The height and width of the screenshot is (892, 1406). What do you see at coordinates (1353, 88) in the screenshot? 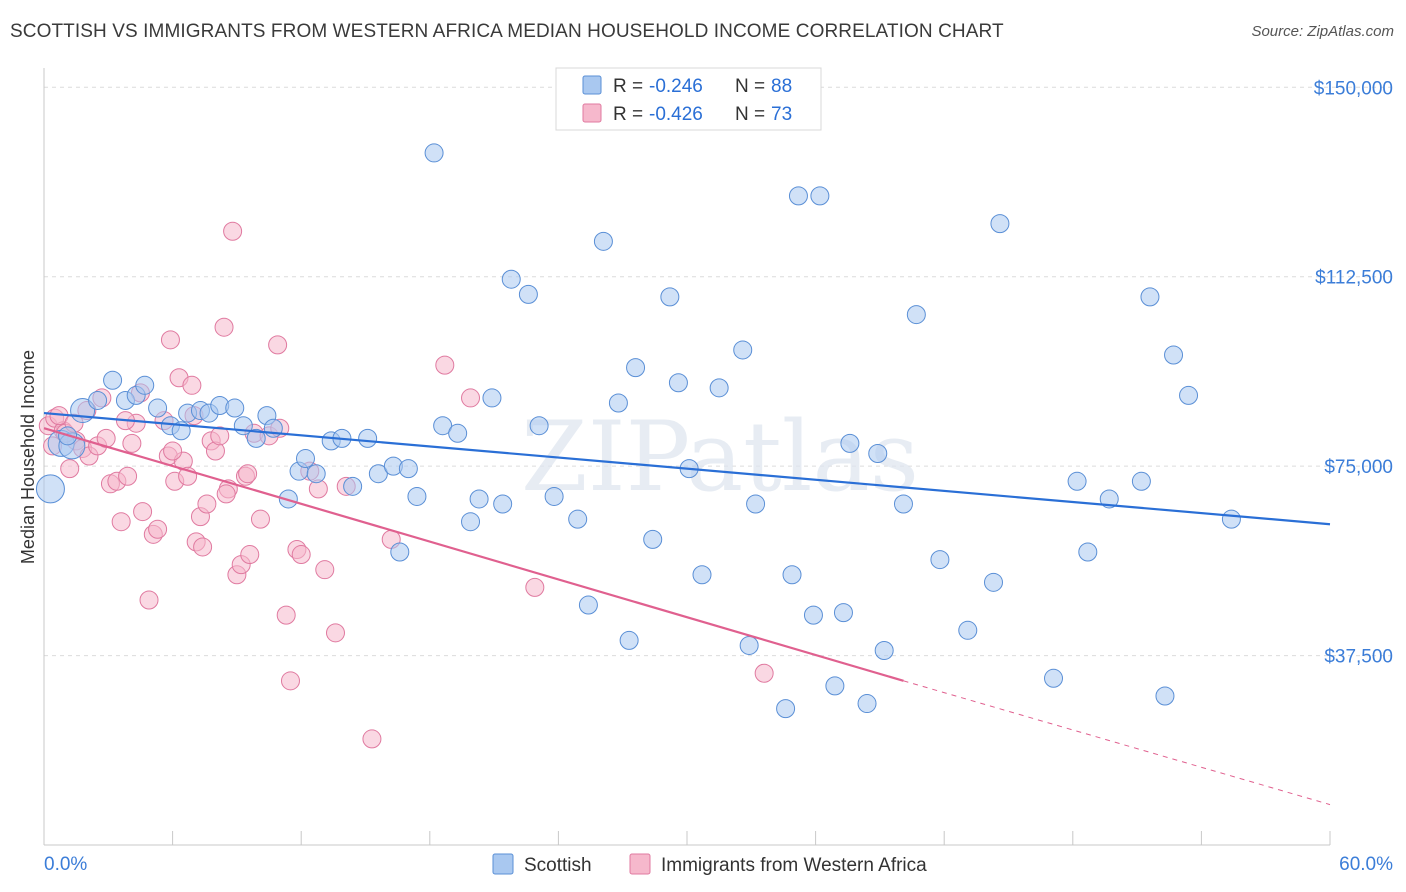
I see `y-tick-label: $150,000` at bounding box center [1353, 88].